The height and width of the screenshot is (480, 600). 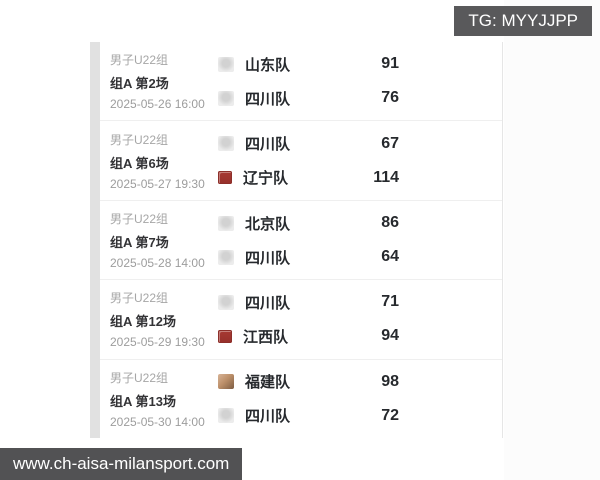 What do you see at coordinates (157, 263) in the screenshot?
I see `match-datetime: 2025-05-28 14:00` at bounding box center [157, 263].